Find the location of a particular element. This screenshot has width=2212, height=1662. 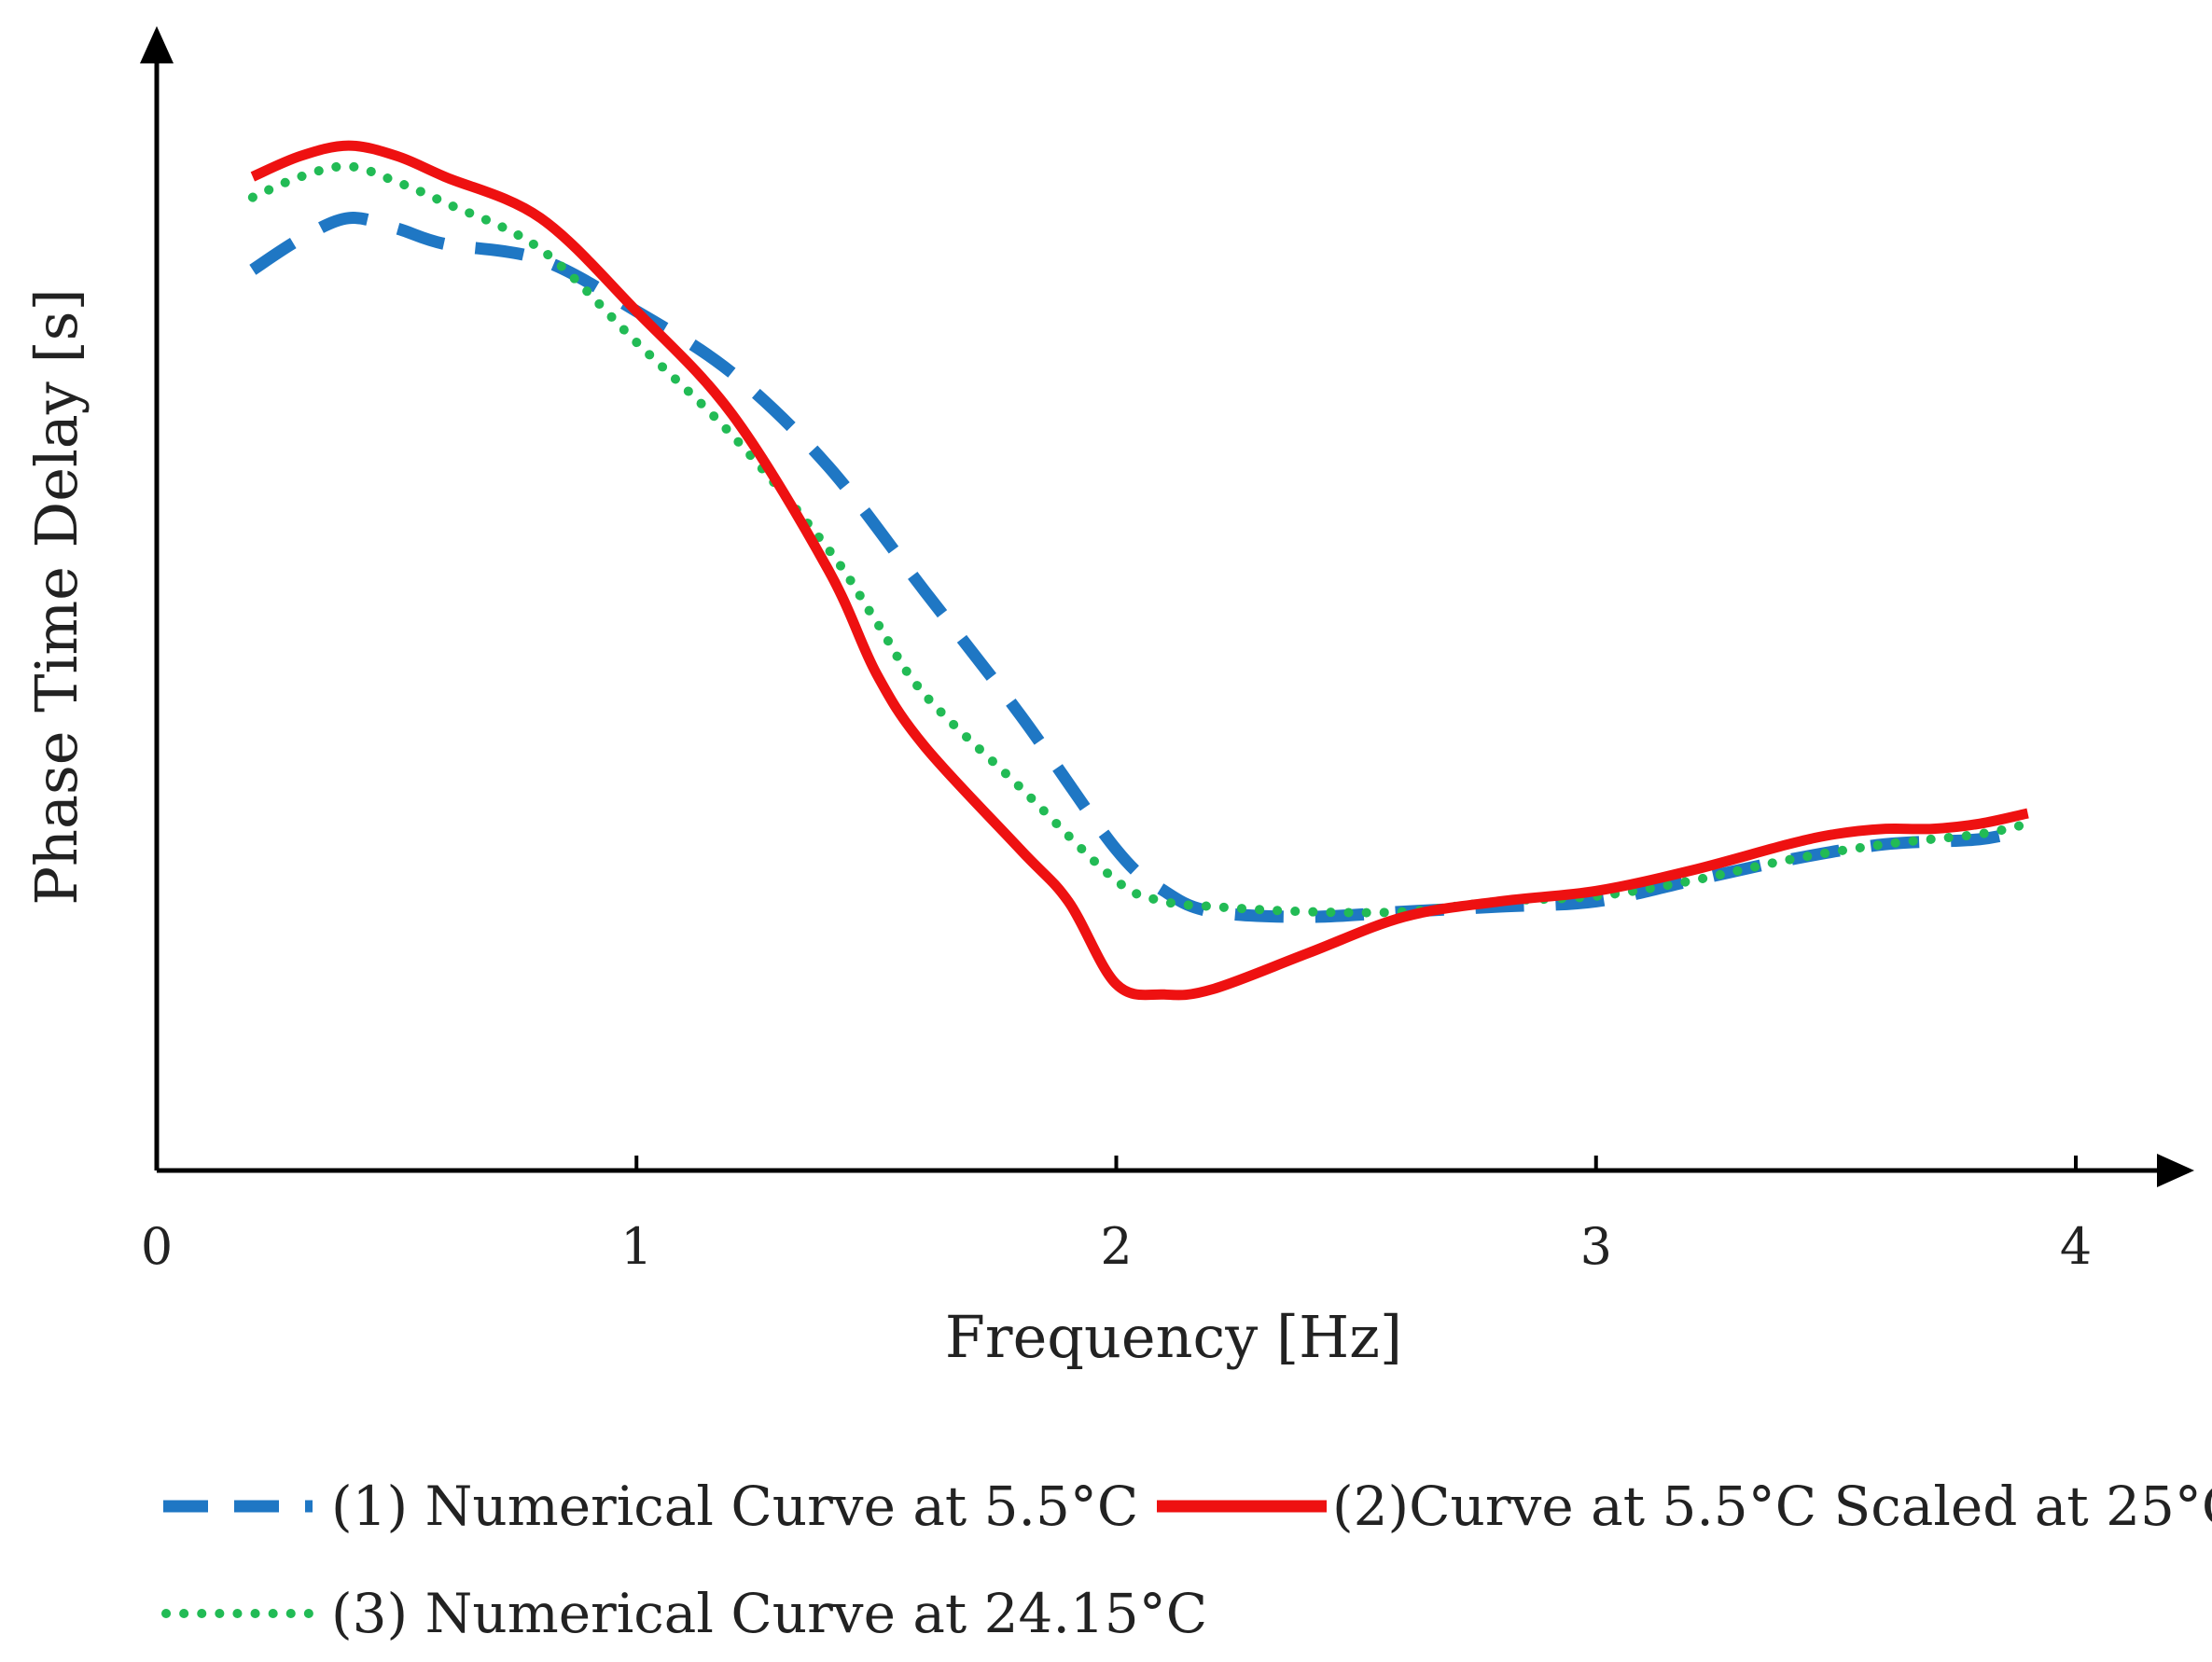

legend-label-series-3: (3) Numerical Curve at 24.15°C is located at coordinates (769, 1613).